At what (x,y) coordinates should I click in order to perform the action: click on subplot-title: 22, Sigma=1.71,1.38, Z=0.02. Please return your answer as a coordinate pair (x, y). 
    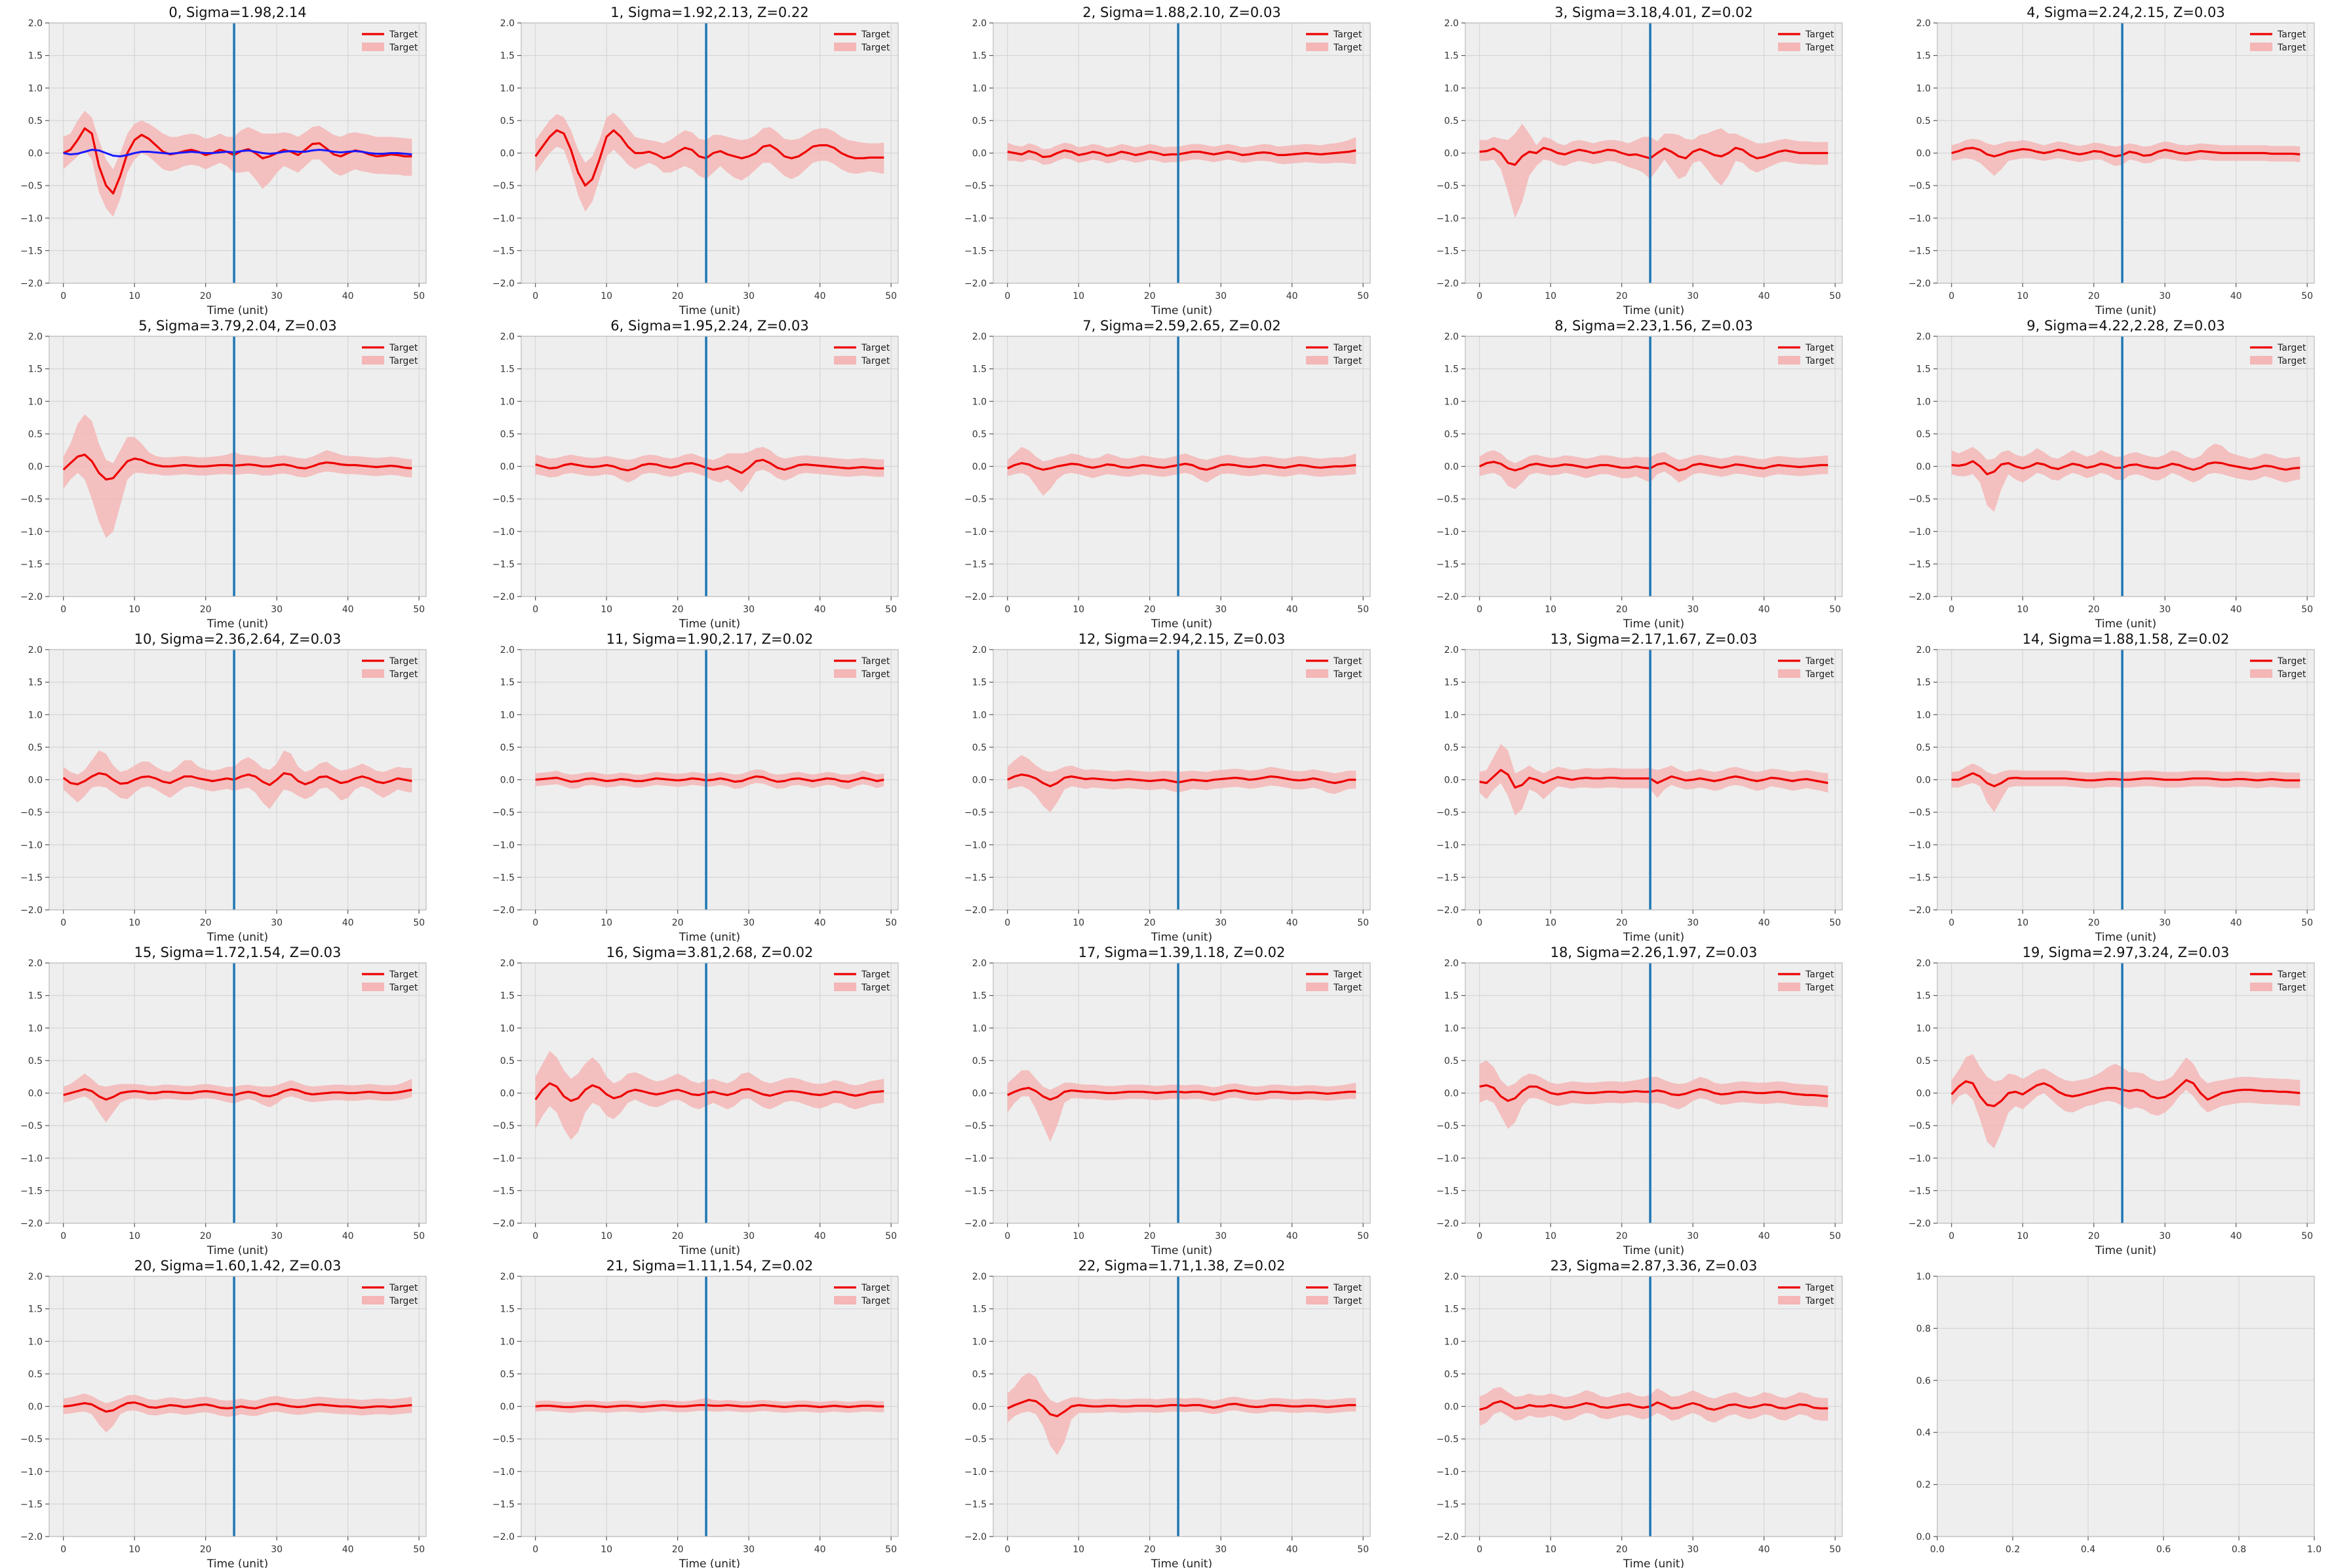
    Looking at the image, I should click on (1182, 1266).